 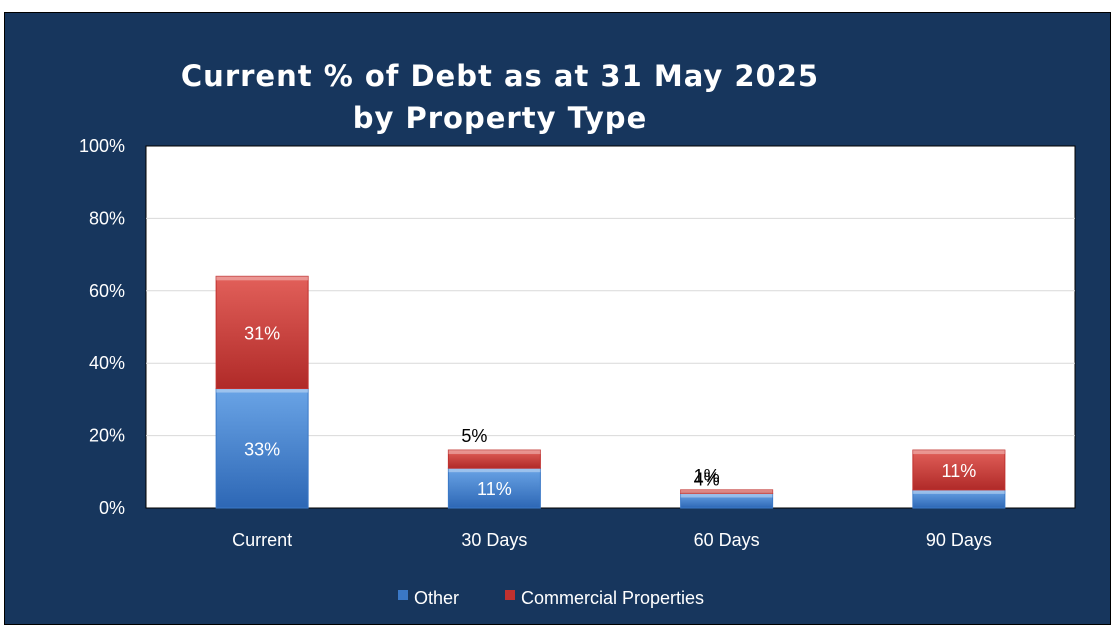 What do you see at coordinates (500, 76) in the screenshot?
I see `chart-title-line-1: Current % of Debt as at 31 May 2025` at bounding box center [500, 76].